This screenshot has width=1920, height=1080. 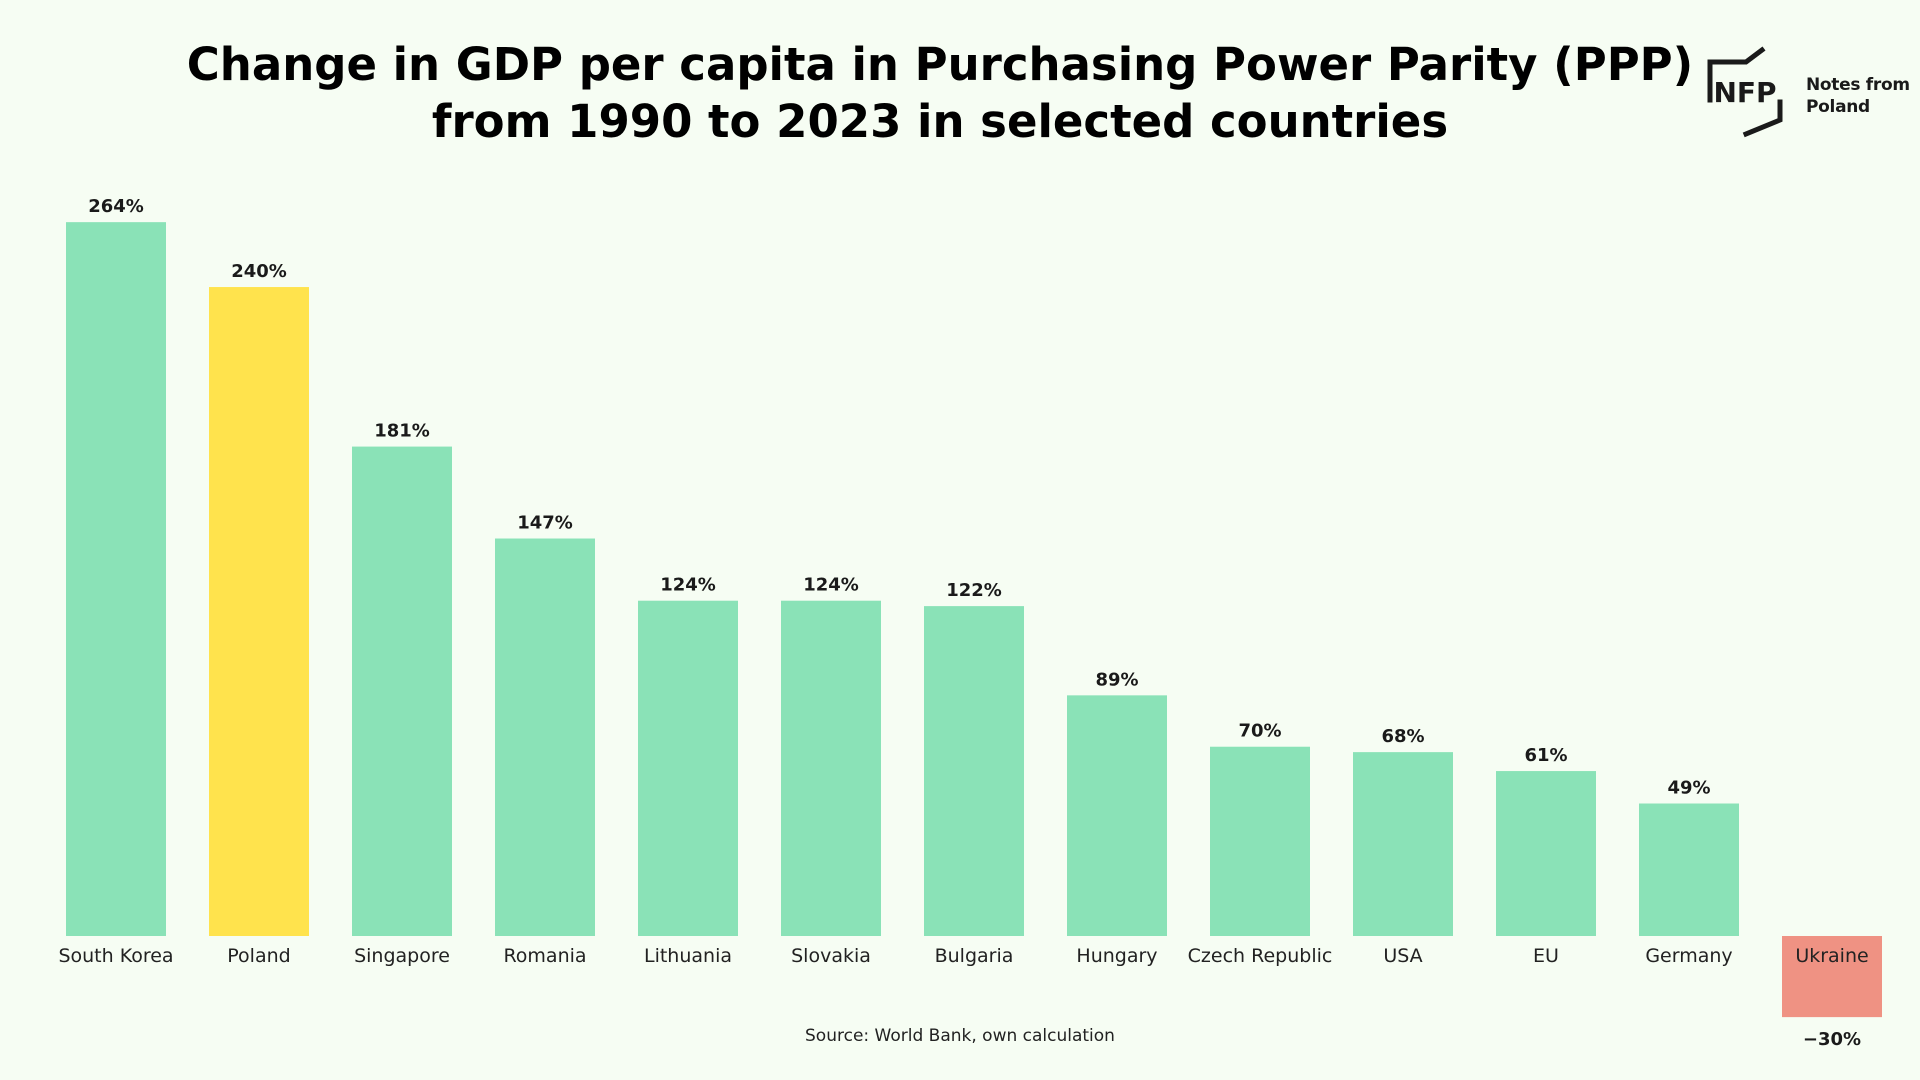 I want to click on nfp-logo: NFP, so click(x=1745, y=92).